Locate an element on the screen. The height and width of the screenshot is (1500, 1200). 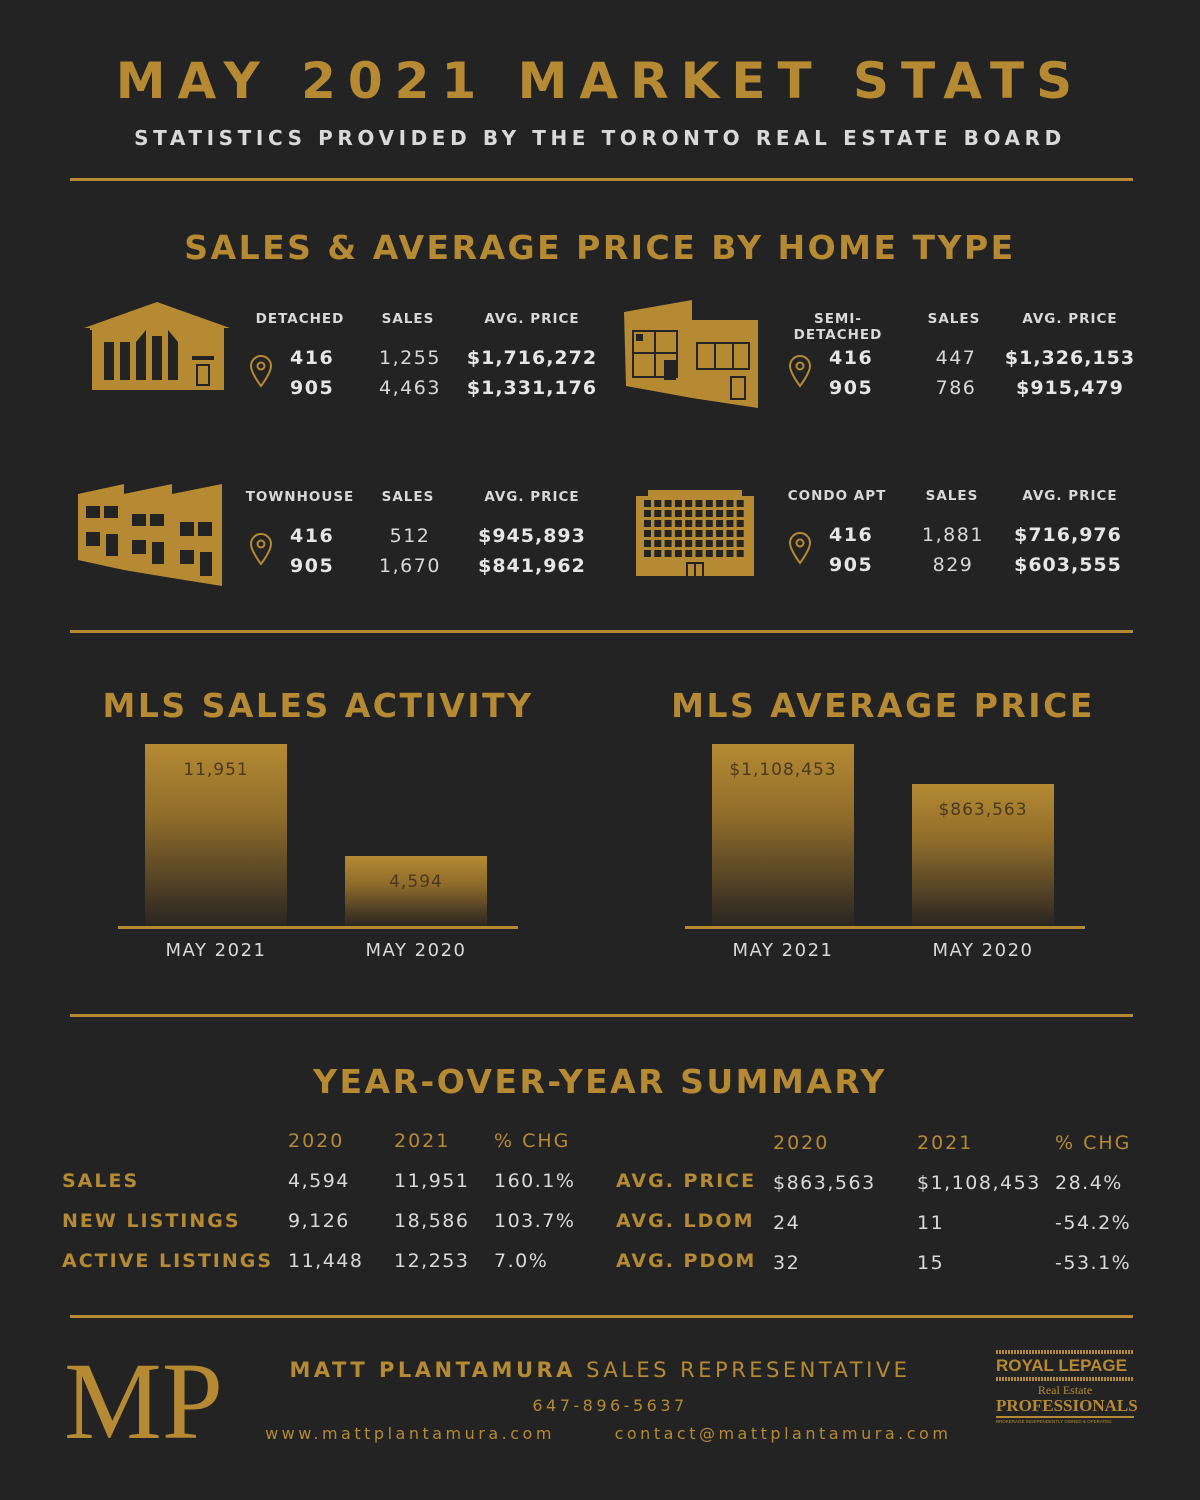
sales-value: 1,881 is located at coordinates (953, 535).